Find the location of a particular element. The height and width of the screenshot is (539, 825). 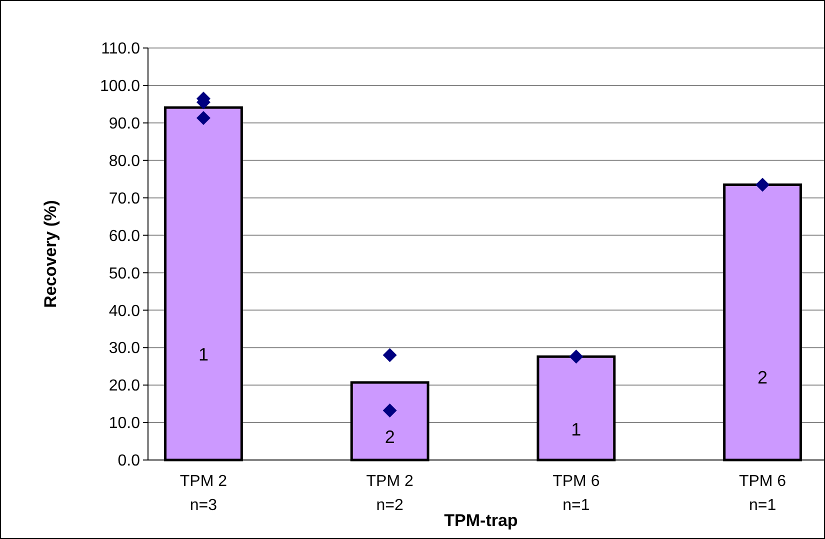

y-tick-label: 30.0 is located at coordinates (124, 349).